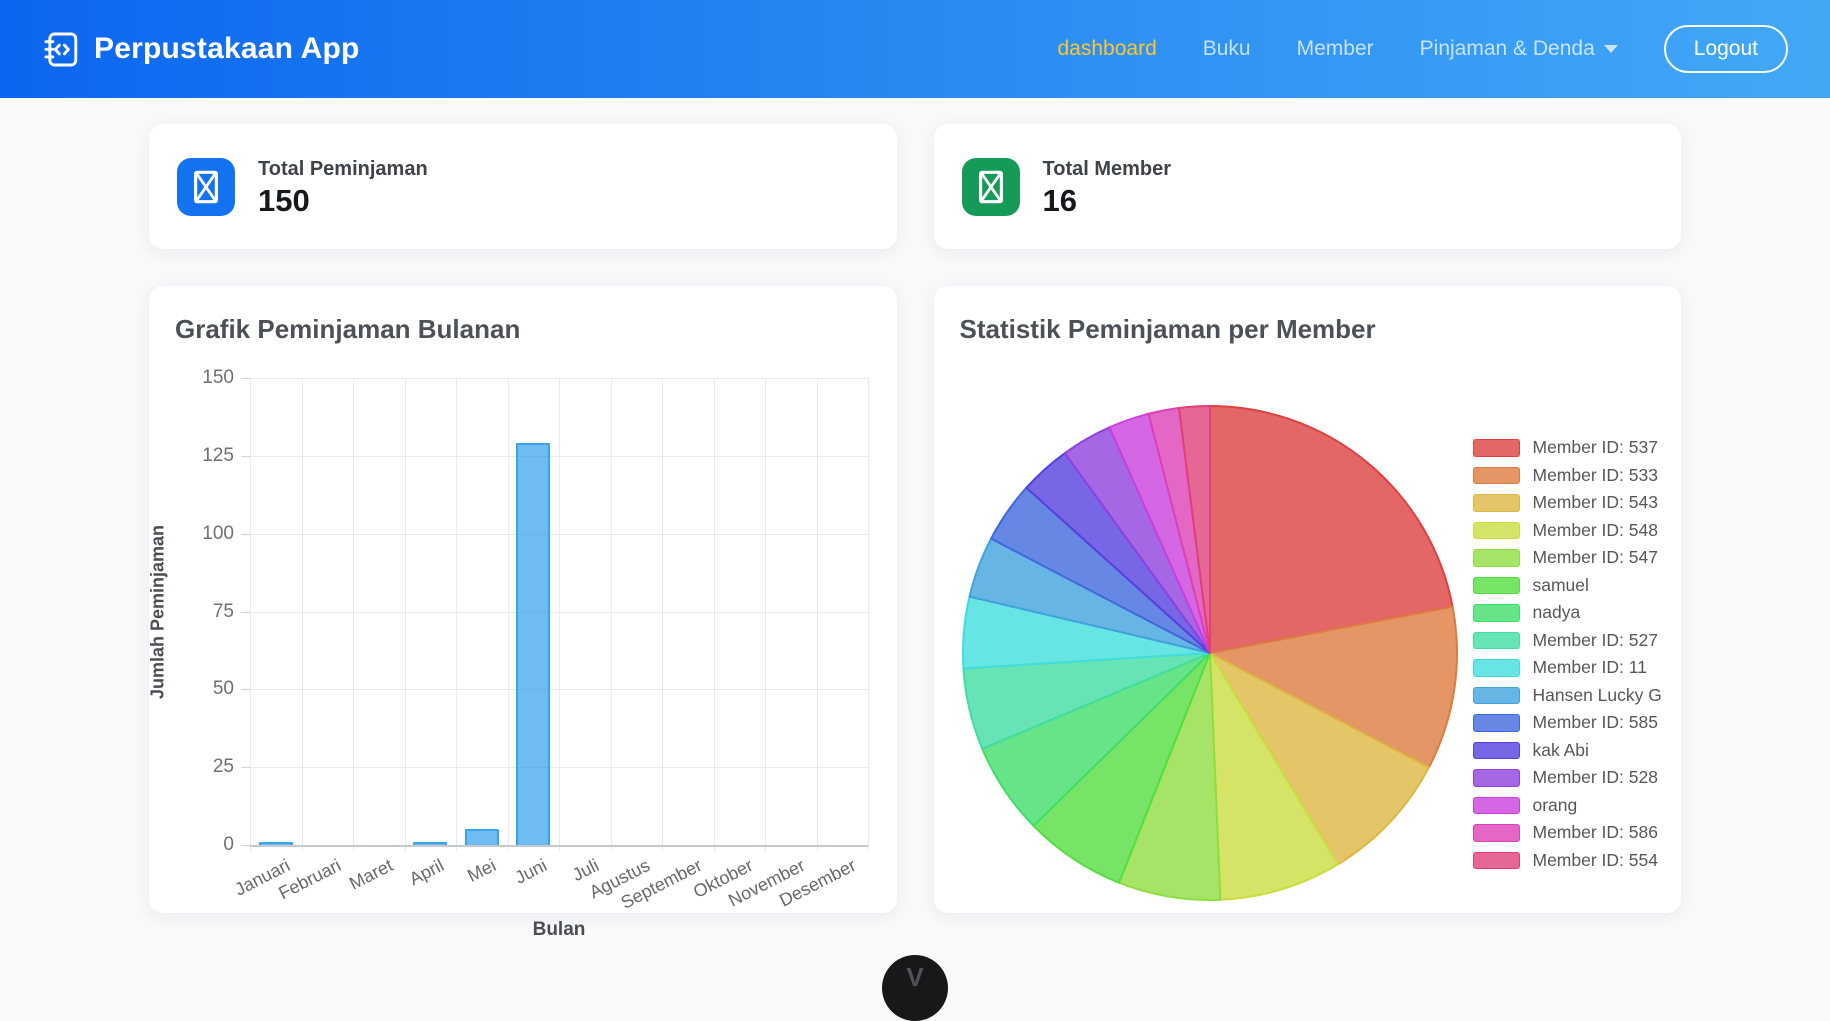  I want to click on bar-mei, so click(481, 837).